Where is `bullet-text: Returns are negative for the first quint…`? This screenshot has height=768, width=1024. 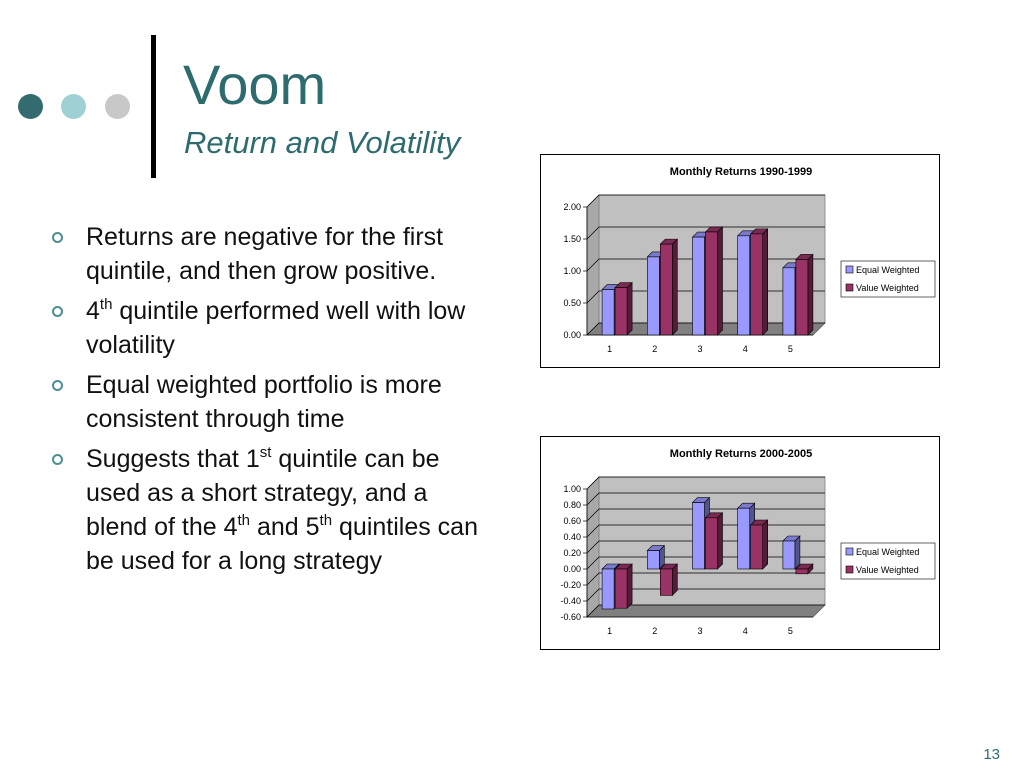
bullet-text: Returns are negative for the first quint… is located at coordinates (265, 254).